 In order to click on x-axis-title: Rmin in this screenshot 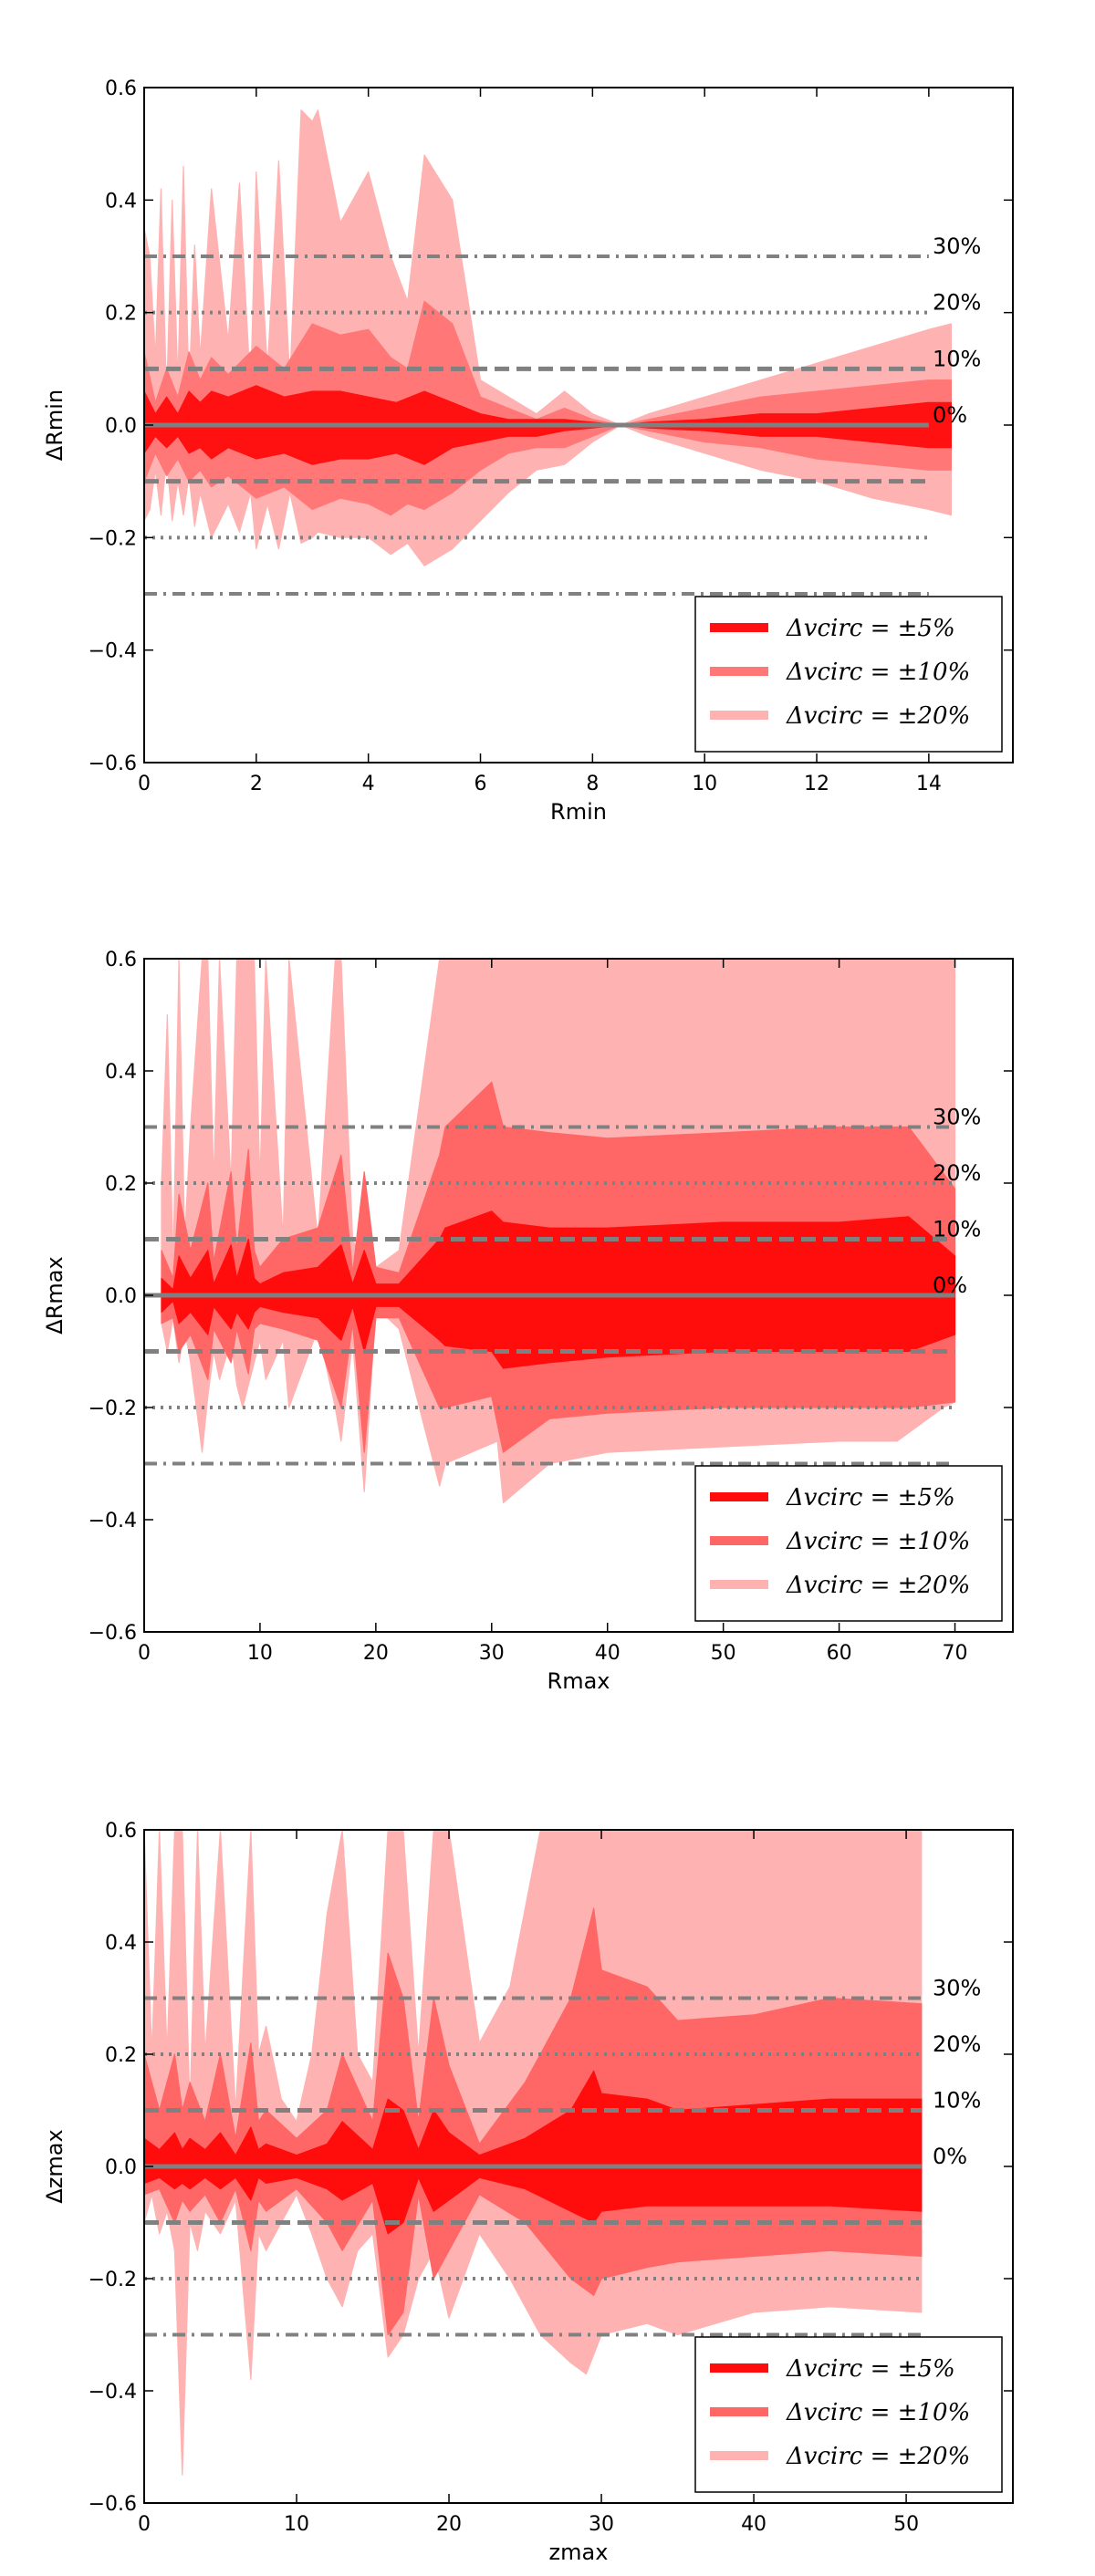, I will do `click(578, 812)`.